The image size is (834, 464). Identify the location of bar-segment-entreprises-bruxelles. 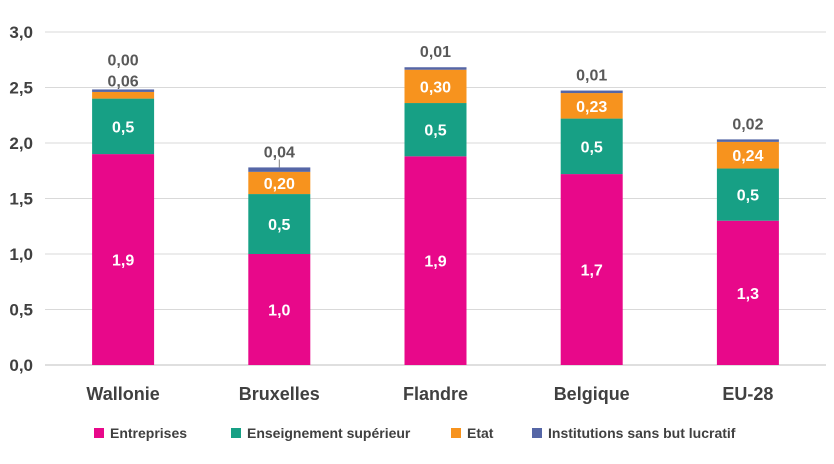
(279, 309).